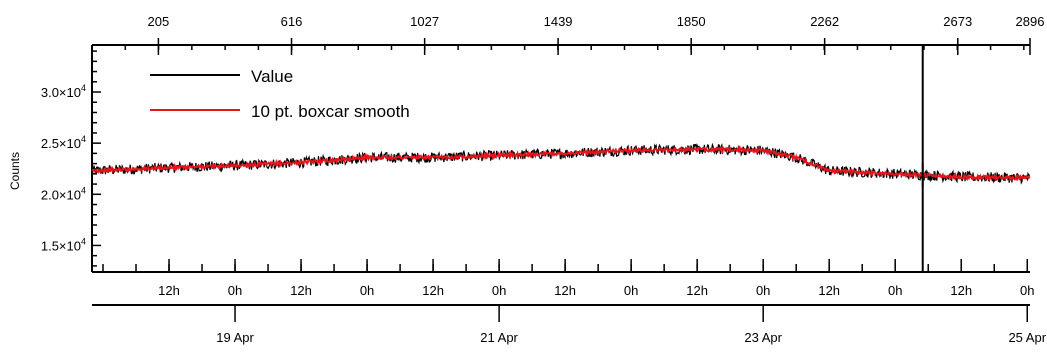 The width and height of the screenshot is (1047, 352). Describe the element at coordinates (63, 142) in the screenshot. I see `y-tick-label: 2.5×10⁴` at that location.